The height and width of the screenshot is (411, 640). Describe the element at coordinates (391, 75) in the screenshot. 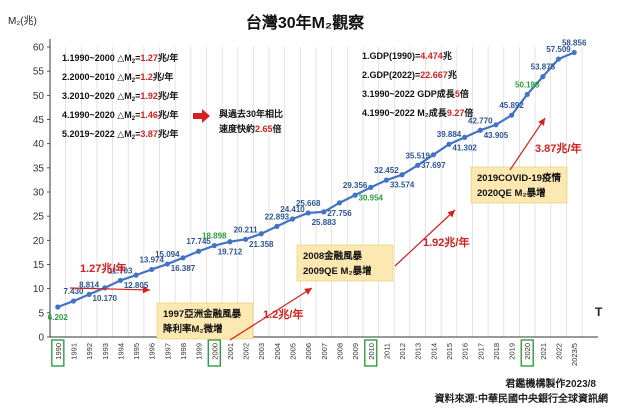

I see `note-text: 2.GDP(2022)=` at that location.